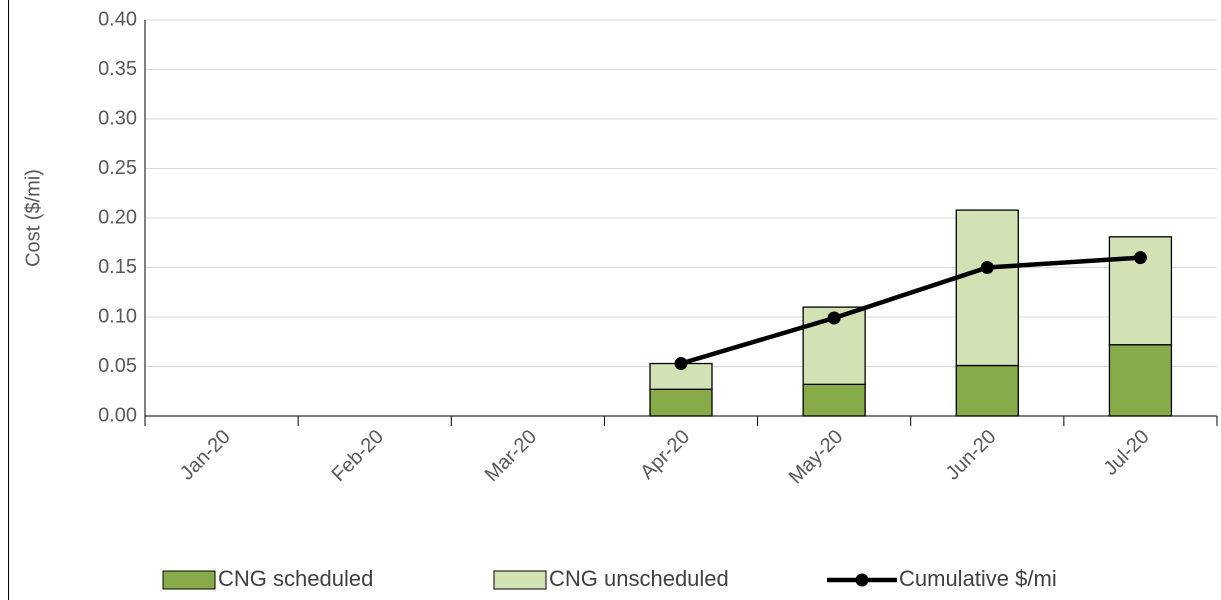 Image resolution: width=1221 pixels, height=600 pixels. What do you see at coordinates (117, 415) in the screenshot?
I see `y-tick-label: 0.00` at bounding box center [117, 415].